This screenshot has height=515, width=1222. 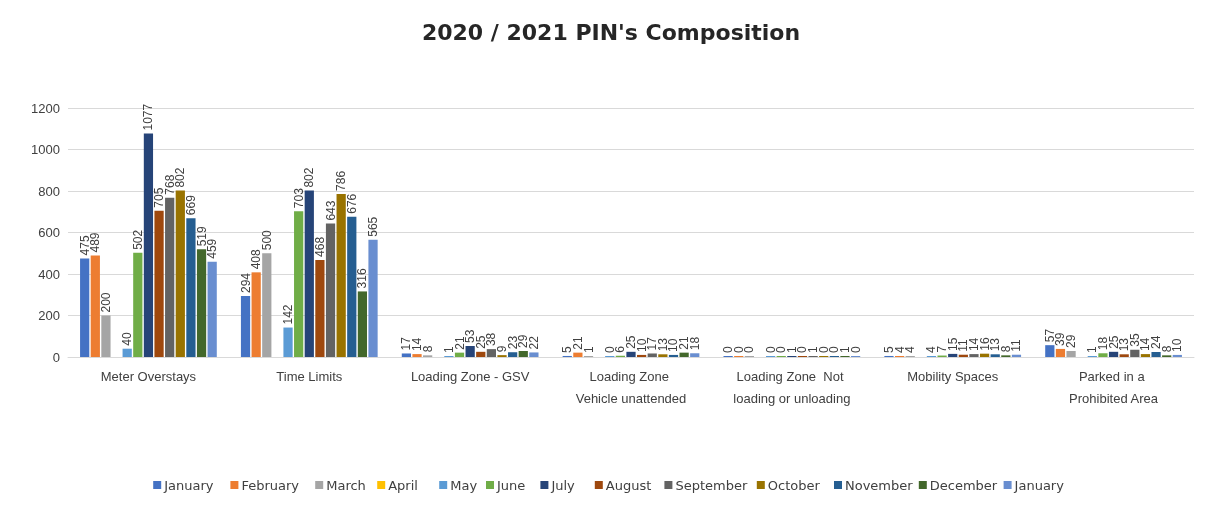 I want to click on data-label: 565, so click(x=373, y=226).